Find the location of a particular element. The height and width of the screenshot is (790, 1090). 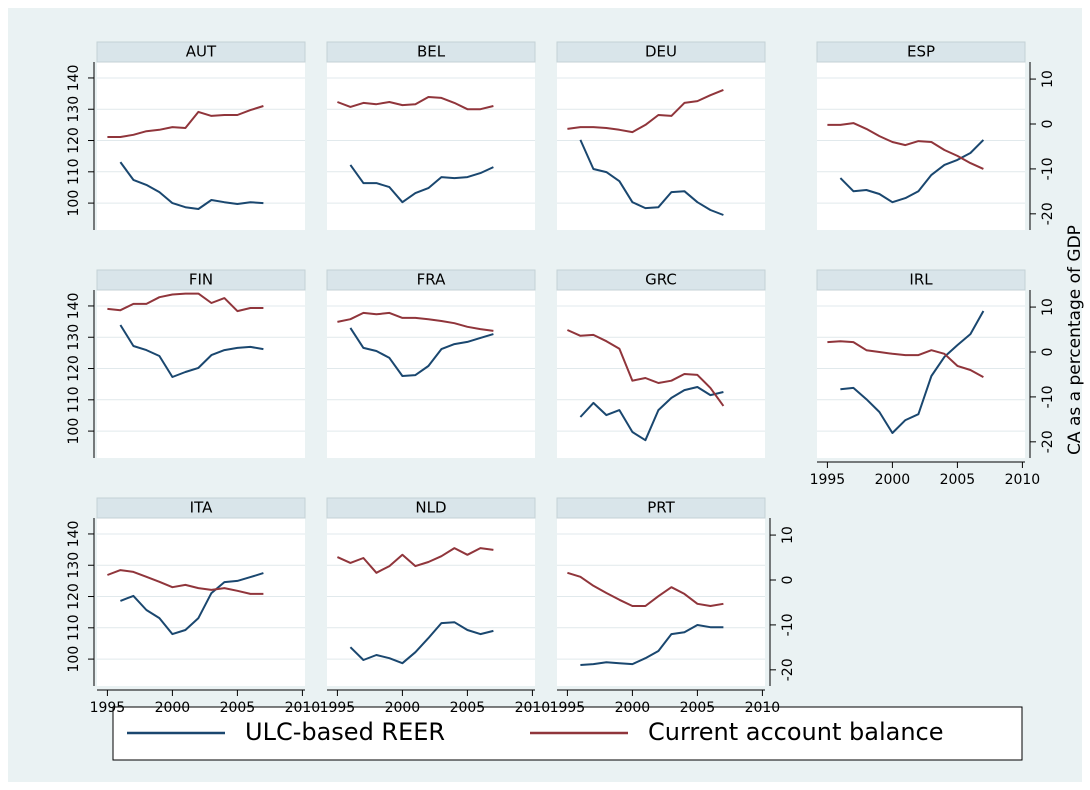

panel-title: NLD is located at coordinates (430, 508).